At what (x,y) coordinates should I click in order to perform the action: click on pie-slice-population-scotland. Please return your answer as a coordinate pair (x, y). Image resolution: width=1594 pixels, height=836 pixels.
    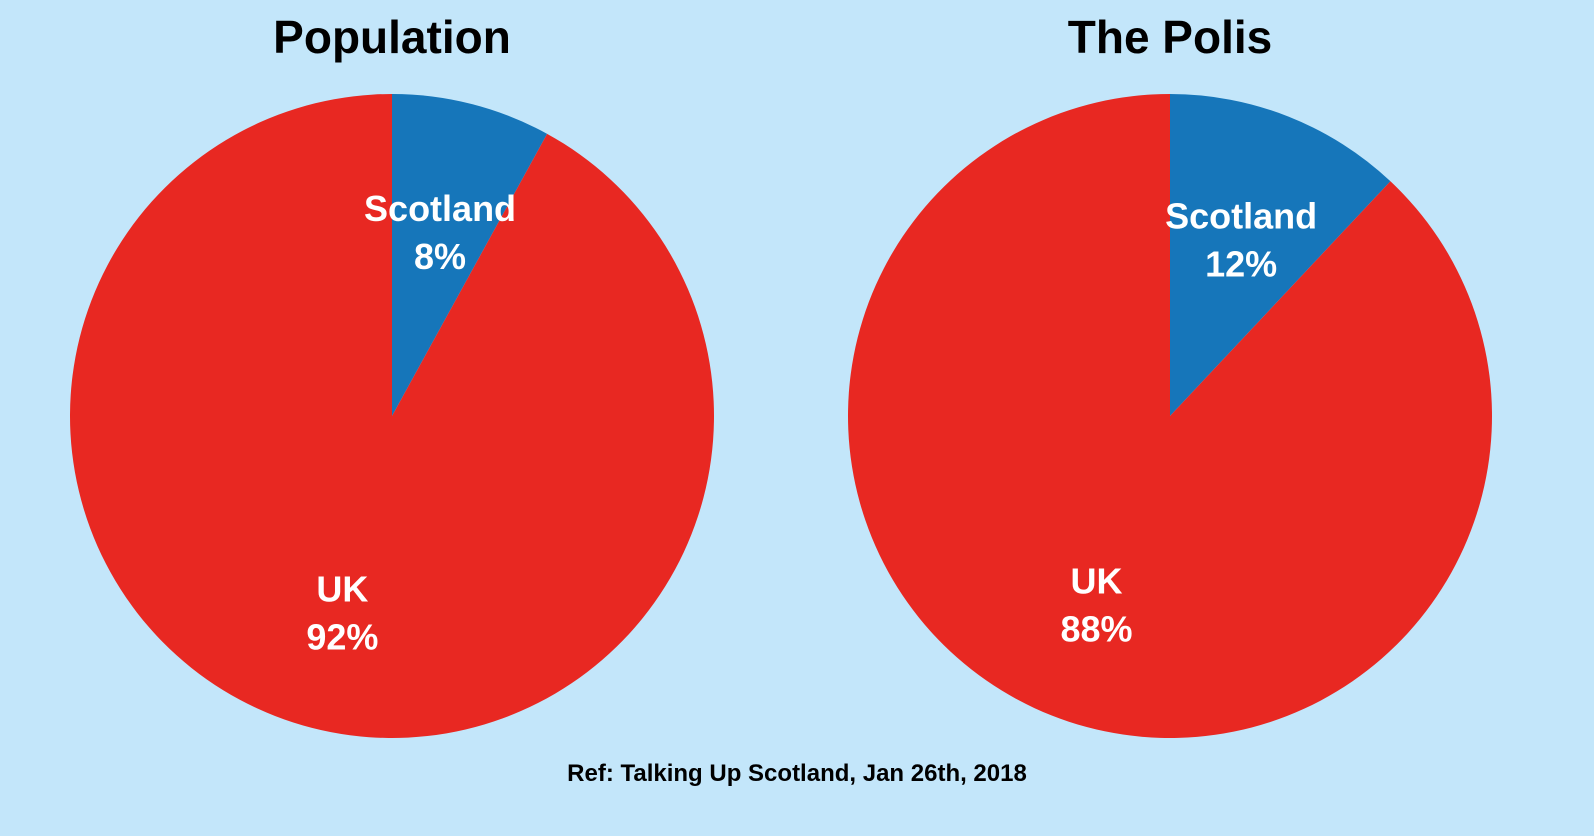
    Looking at the image, I should click on (470, 255).